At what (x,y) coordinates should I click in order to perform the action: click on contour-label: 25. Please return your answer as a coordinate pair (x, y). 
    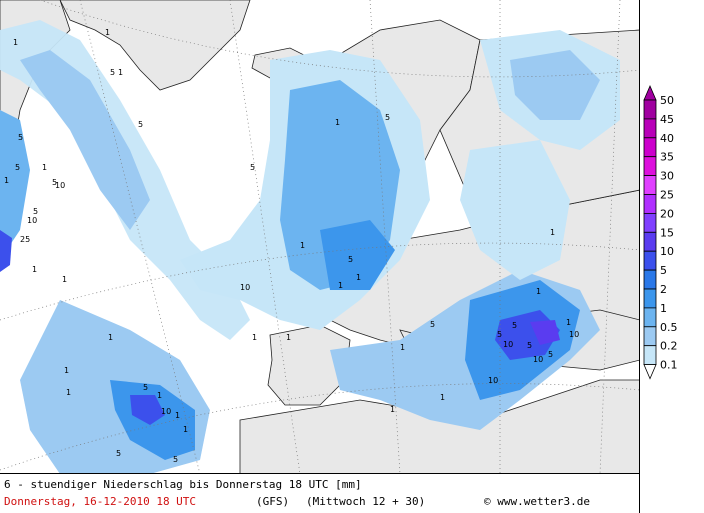
    Looking at the image, I should click on (25, 239).